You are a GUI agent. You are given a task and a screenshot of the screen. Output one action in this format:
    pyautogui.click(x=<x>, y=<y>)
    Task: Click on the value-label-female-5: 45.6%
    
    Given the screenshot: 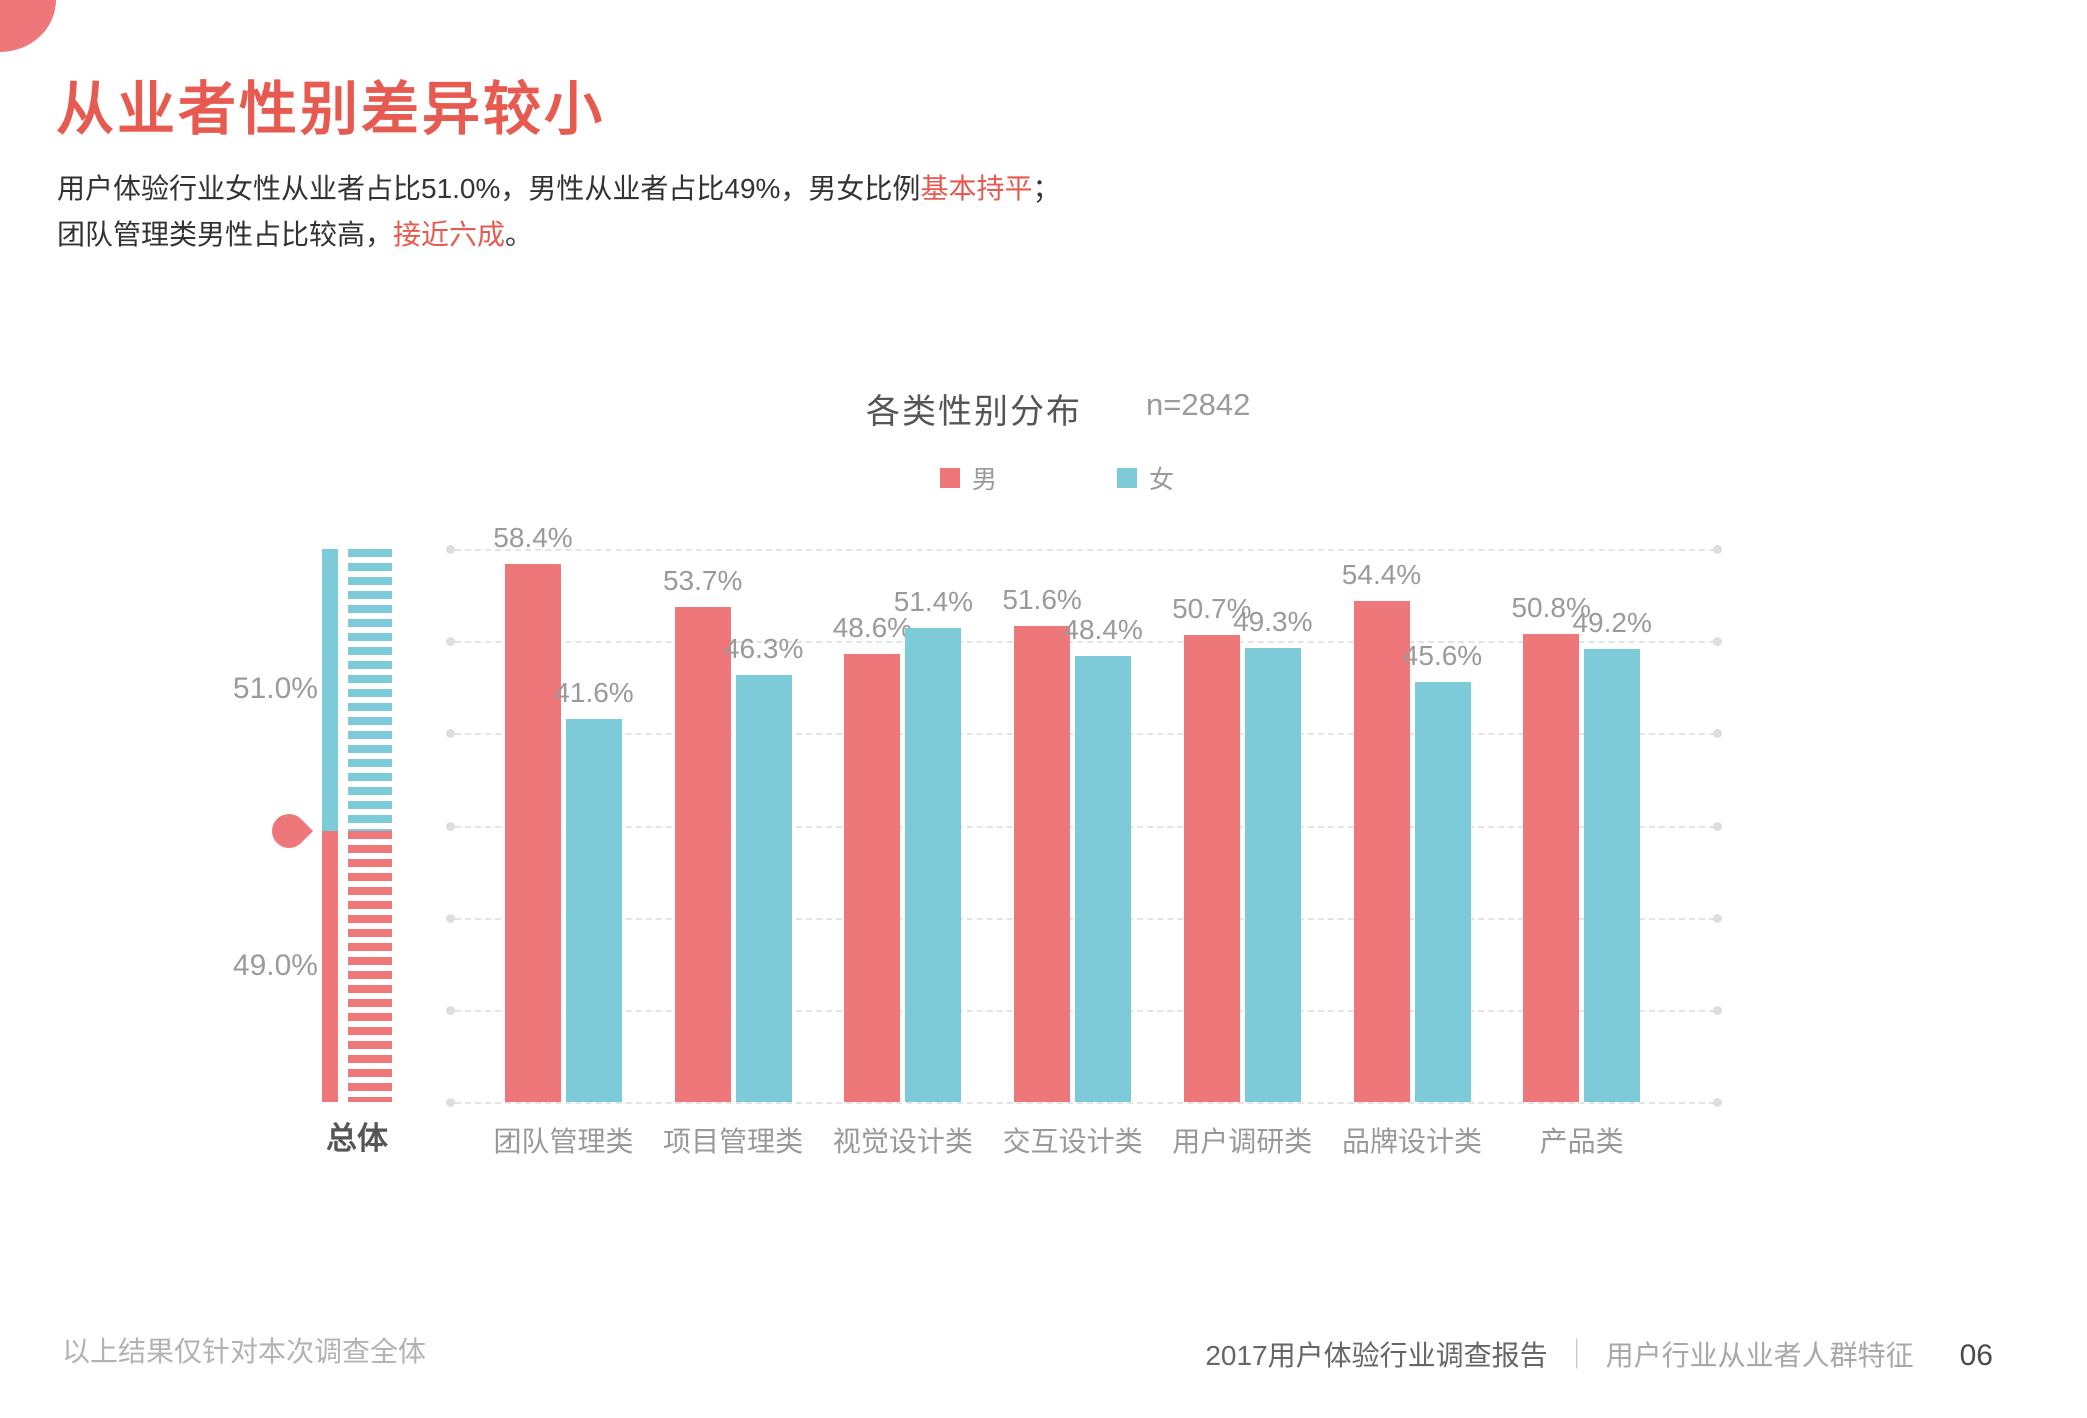 What is the action you would take?
    pyautogui.click(x=1442, y=655)
    